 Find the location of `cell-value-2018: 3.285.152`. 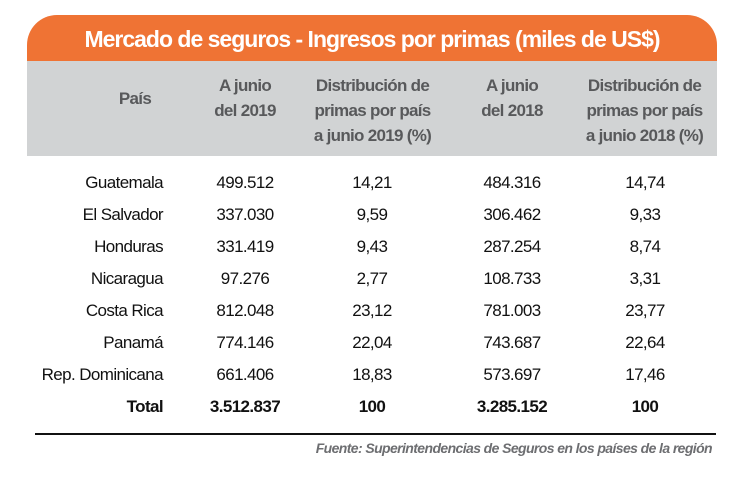

cell-value-2018: 3.285.152 is located at coordinates (512, 406).